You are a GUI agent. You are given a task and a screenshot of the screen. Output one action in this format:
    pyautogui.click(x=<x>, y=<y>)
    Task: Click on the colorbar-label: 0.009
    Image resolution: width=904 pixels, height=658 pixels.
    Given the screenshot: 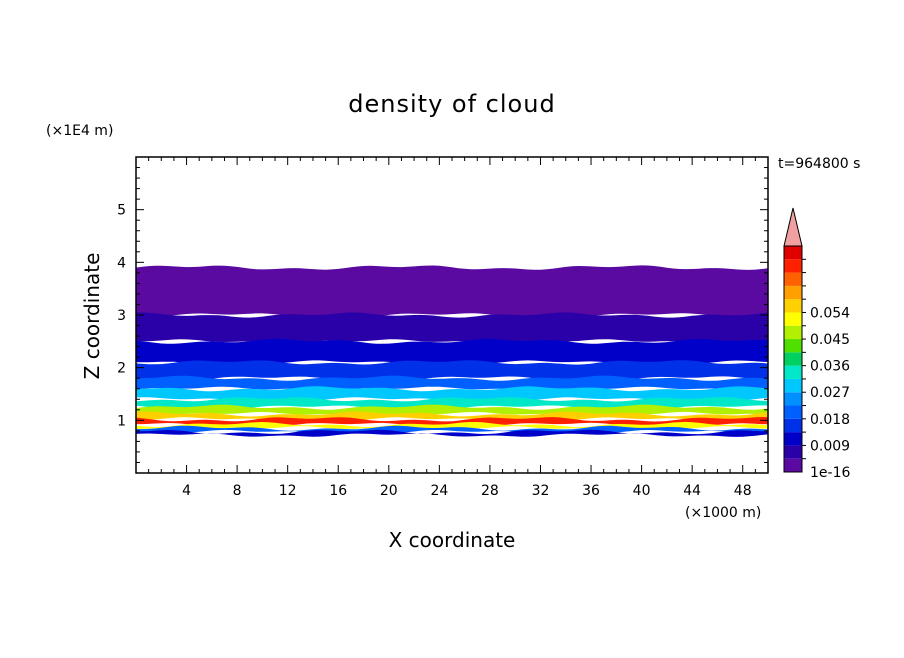 What is the action you would take?
    pyautogui.click(x=830, y=446)
    